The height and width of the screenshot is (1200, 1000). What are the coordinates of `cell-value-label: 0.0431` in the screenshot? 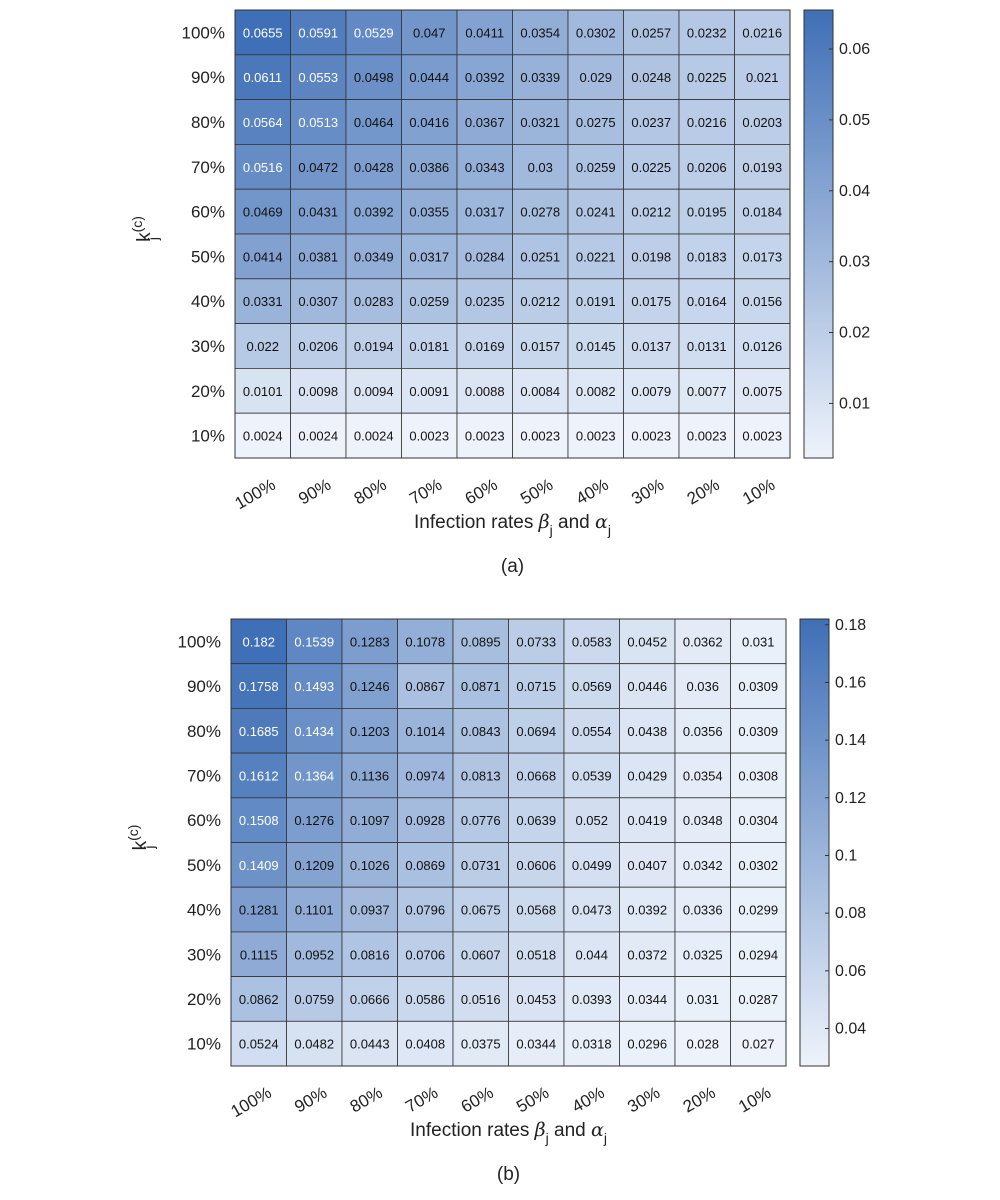 It's located at (318, 212).